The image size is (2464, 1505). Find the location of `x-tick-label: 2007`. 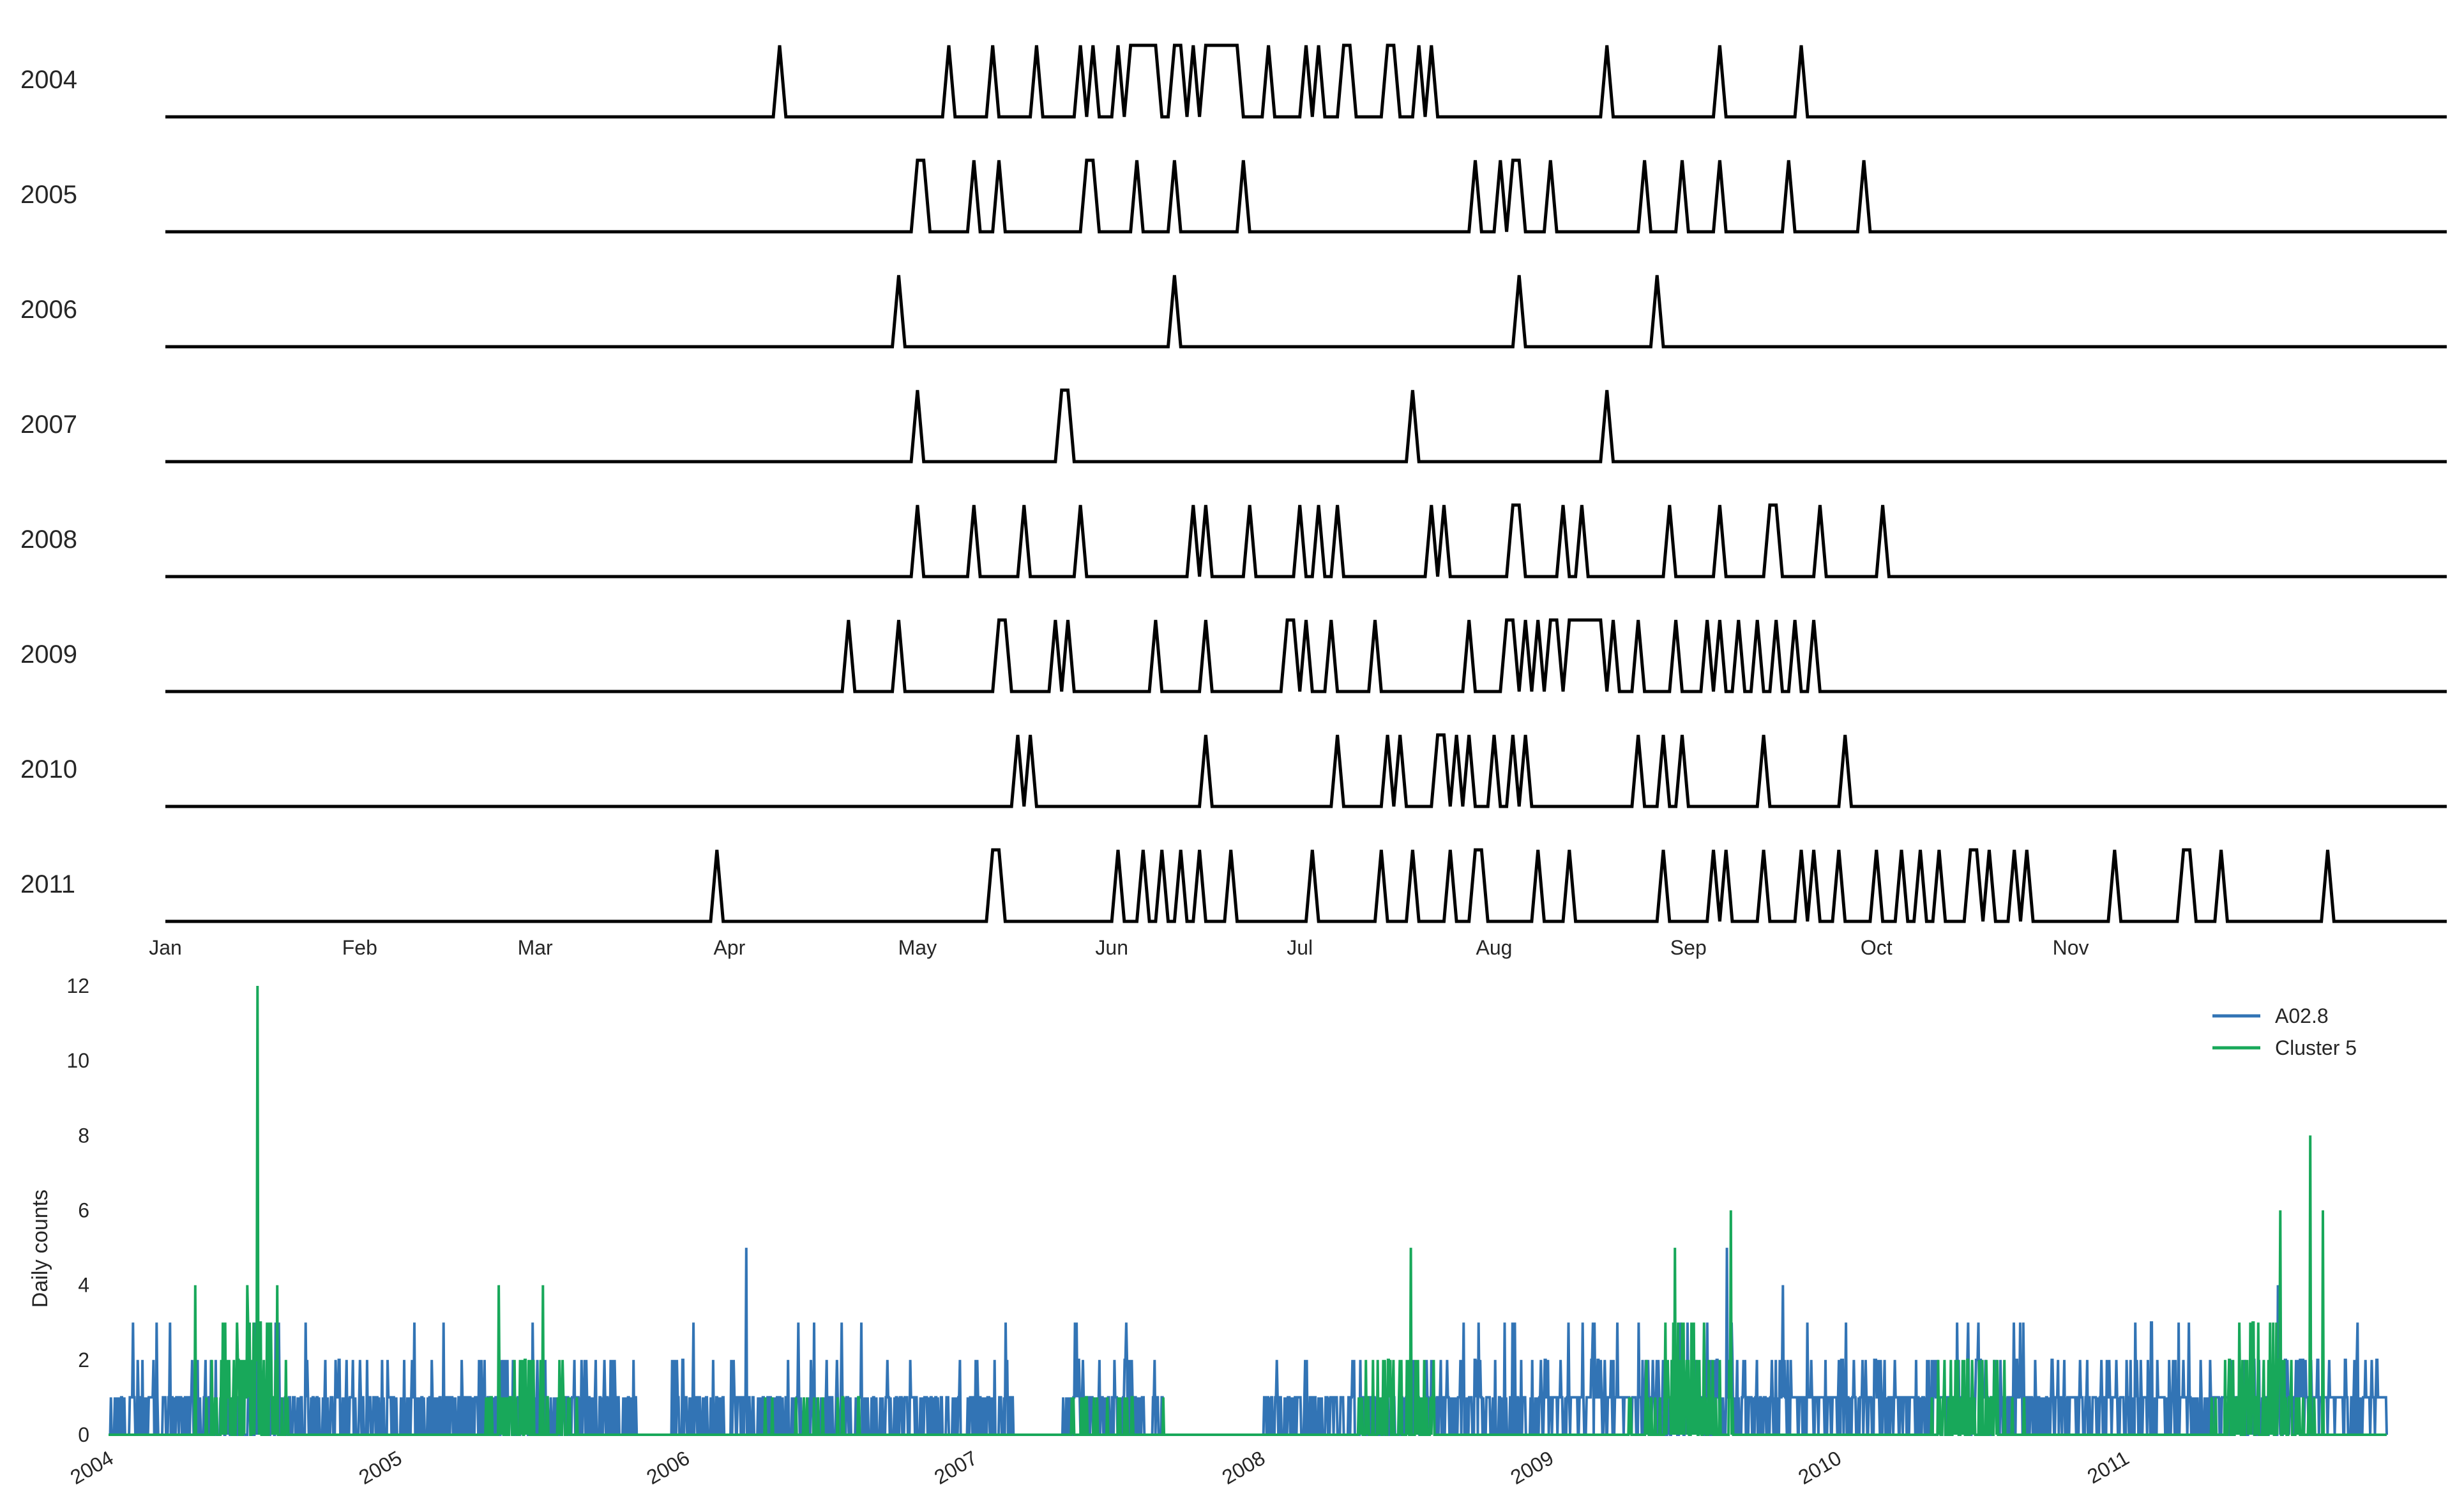

x-tick-label: 2007 is located at coordinates (955, 1467).